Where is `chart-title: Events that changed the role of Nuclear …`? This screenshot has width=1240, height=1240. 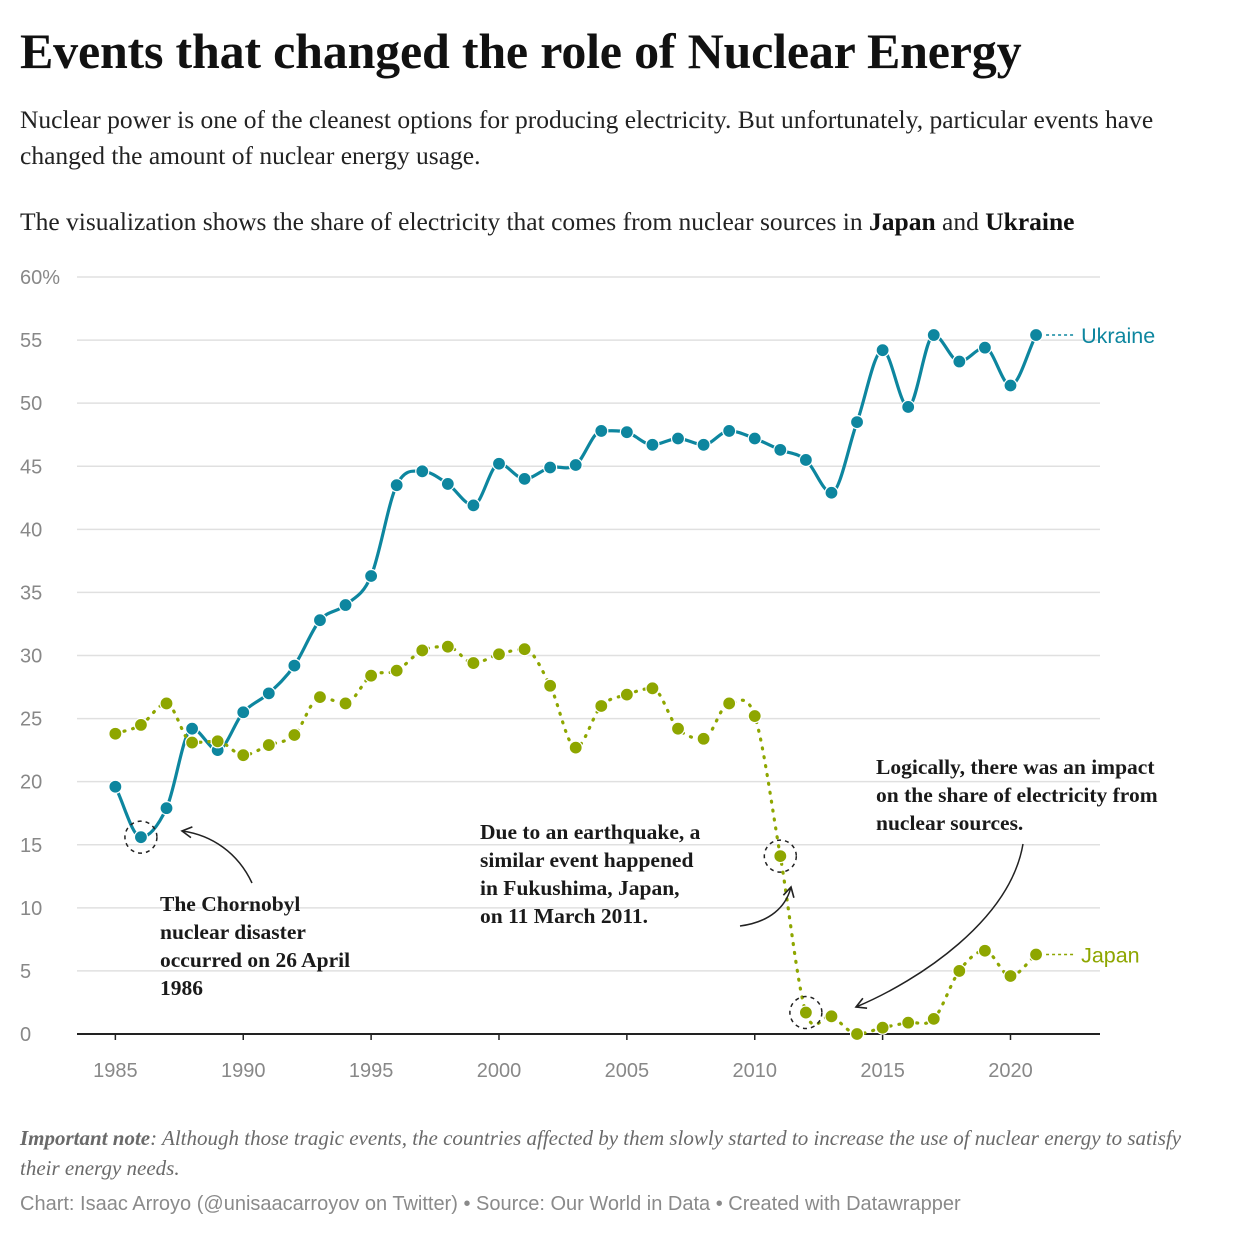
chart-title: Events that changed the role of Nuclear … is located at coordinates (521, 51).